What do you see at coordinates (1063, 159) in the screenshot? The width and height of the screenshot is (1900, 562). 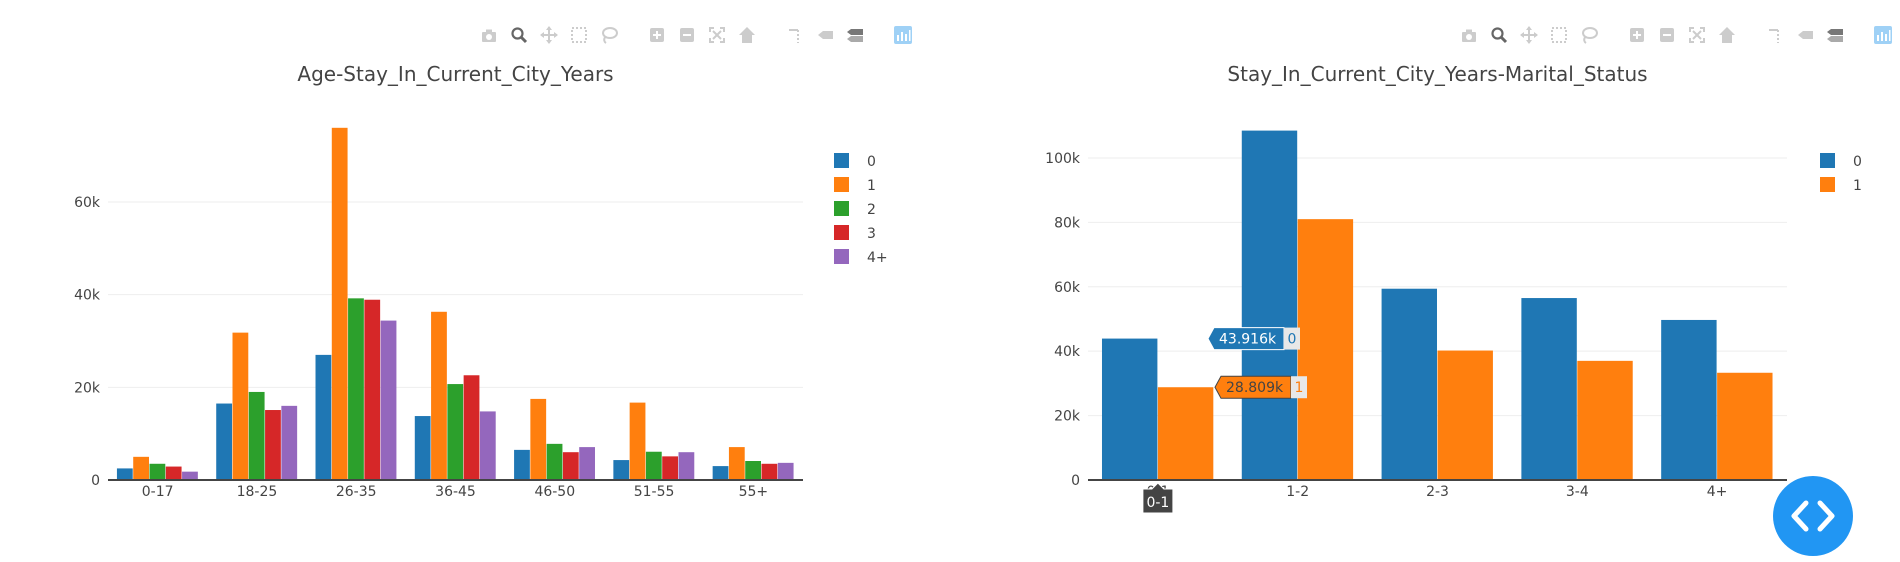 I see `y-tick-label: 100k` at bounding box center [1063, 159].